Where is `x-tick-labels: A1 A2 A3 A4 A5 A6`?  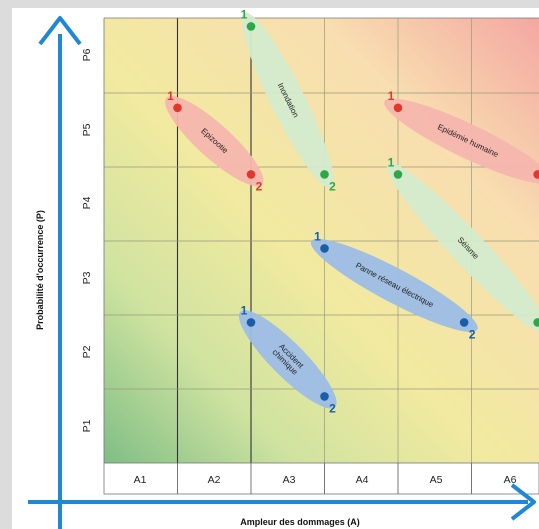
x-tick-labels: A1 A2 A3 A4 A5 A6 is located at coordinates (325, 480).